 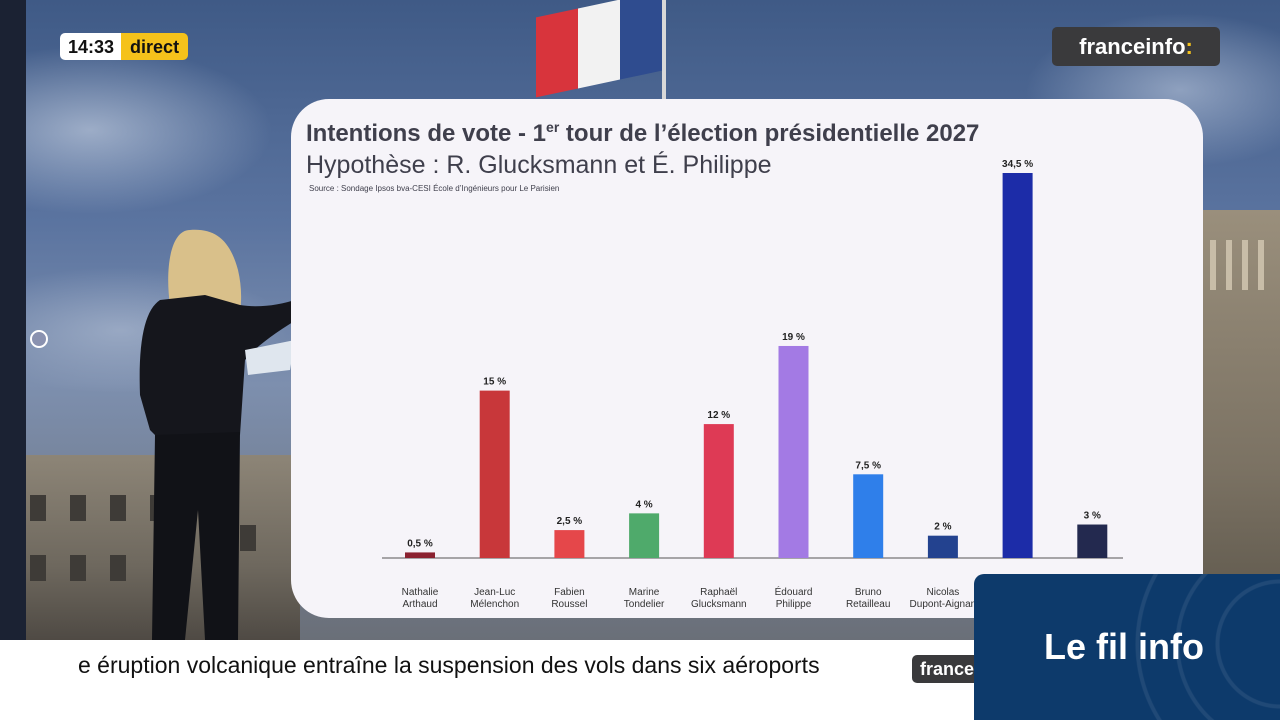 I want to click on live-clock-badge: 14:33 direct, so click(x=124, y=46).